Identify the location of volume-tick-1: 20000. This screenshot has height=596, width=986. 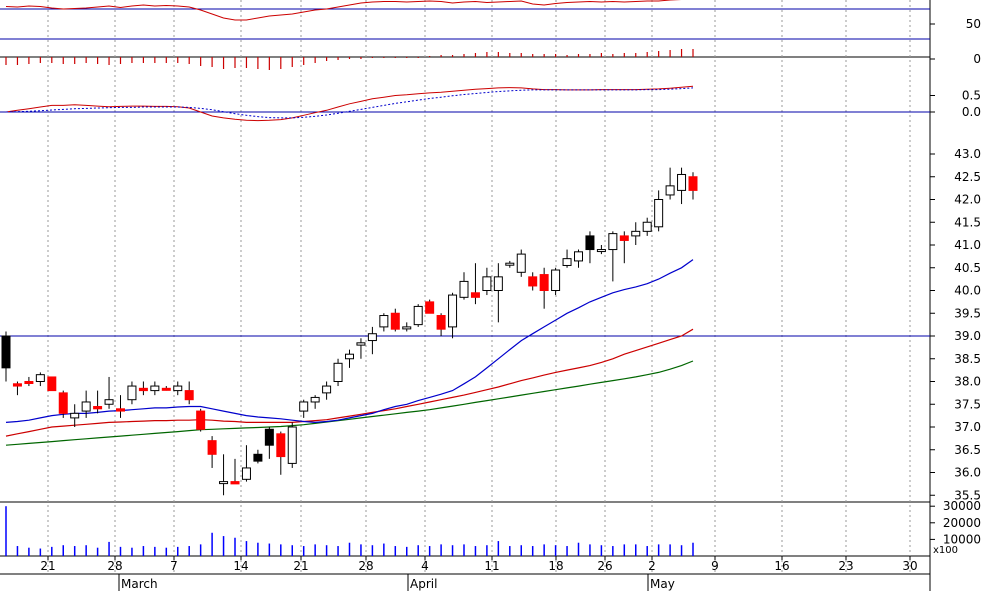
(962, 523).